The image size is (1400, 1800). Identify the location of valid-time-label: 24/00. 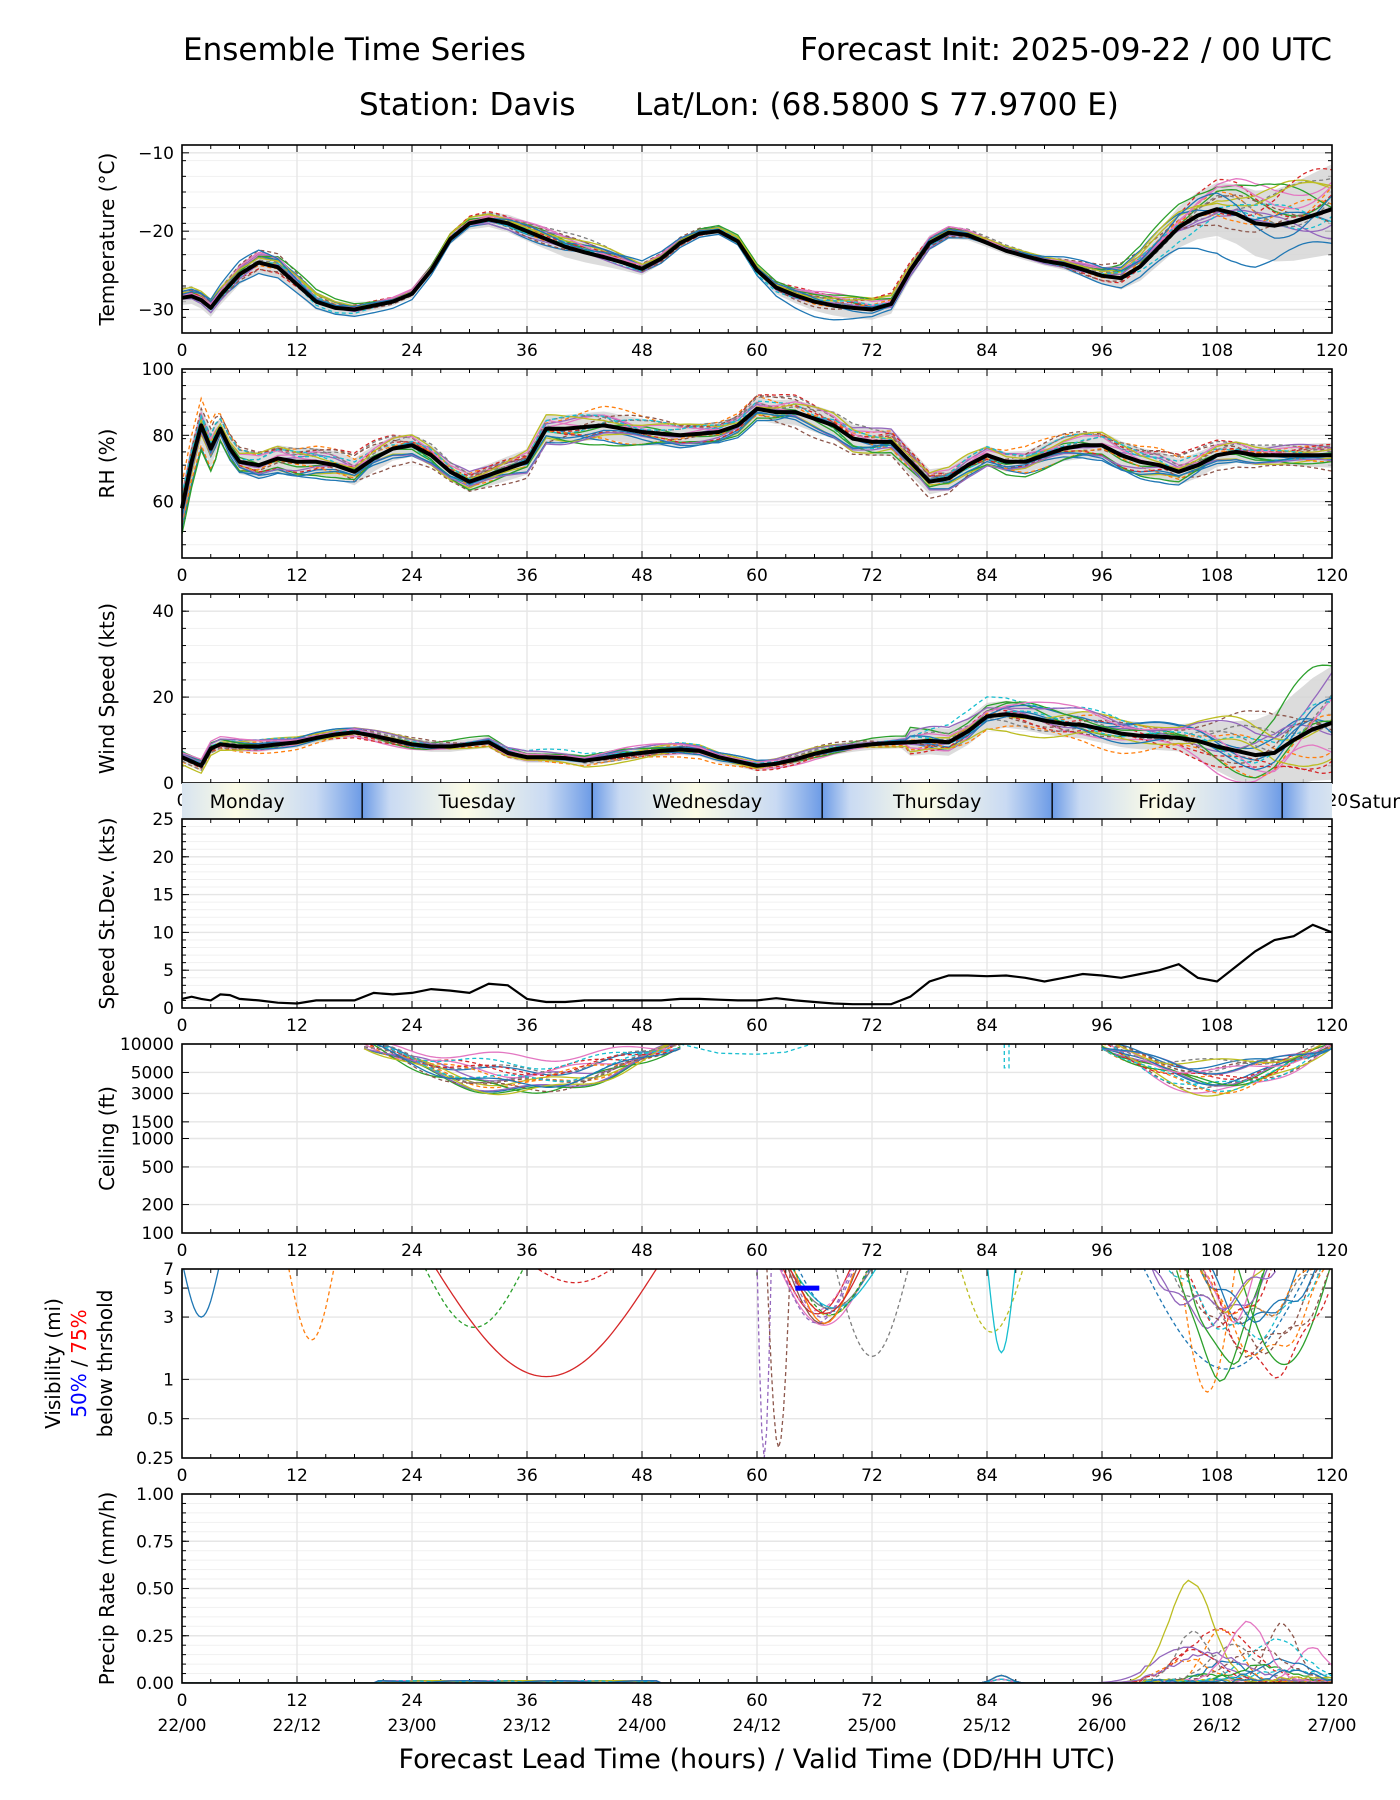
(642, 1726).